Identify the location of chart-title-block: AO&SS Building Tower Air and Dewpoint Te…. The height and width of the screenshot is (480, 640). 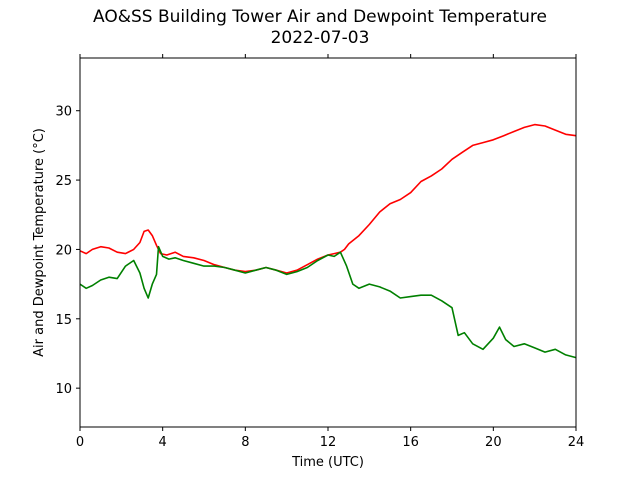
(320, 28).